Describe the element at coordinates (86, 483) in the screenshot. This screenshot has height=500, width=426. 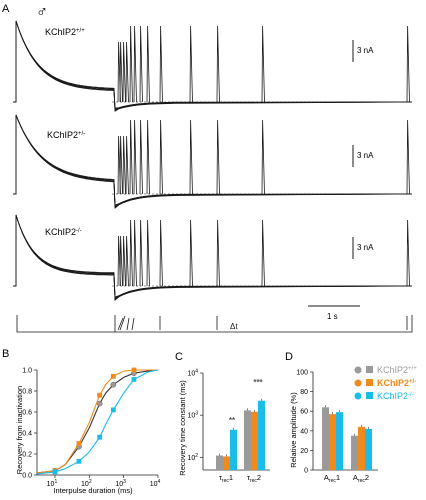
I see `x-tick-label: 10²` at that location.